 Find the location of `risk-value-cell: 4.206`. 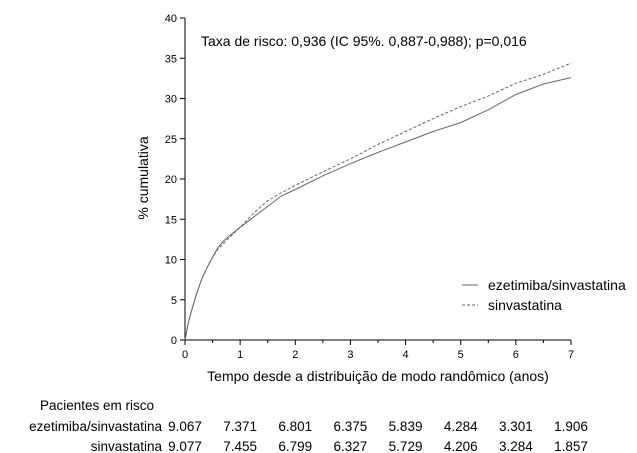

risk-value-cell: 4.206 is located at coordinates (461, 446).